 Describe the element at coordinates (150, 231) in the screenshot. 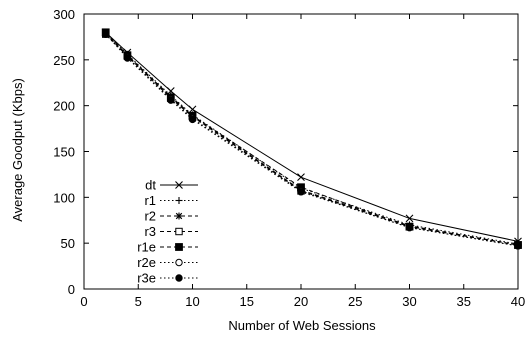

I see `legend-label: r3` at that location.